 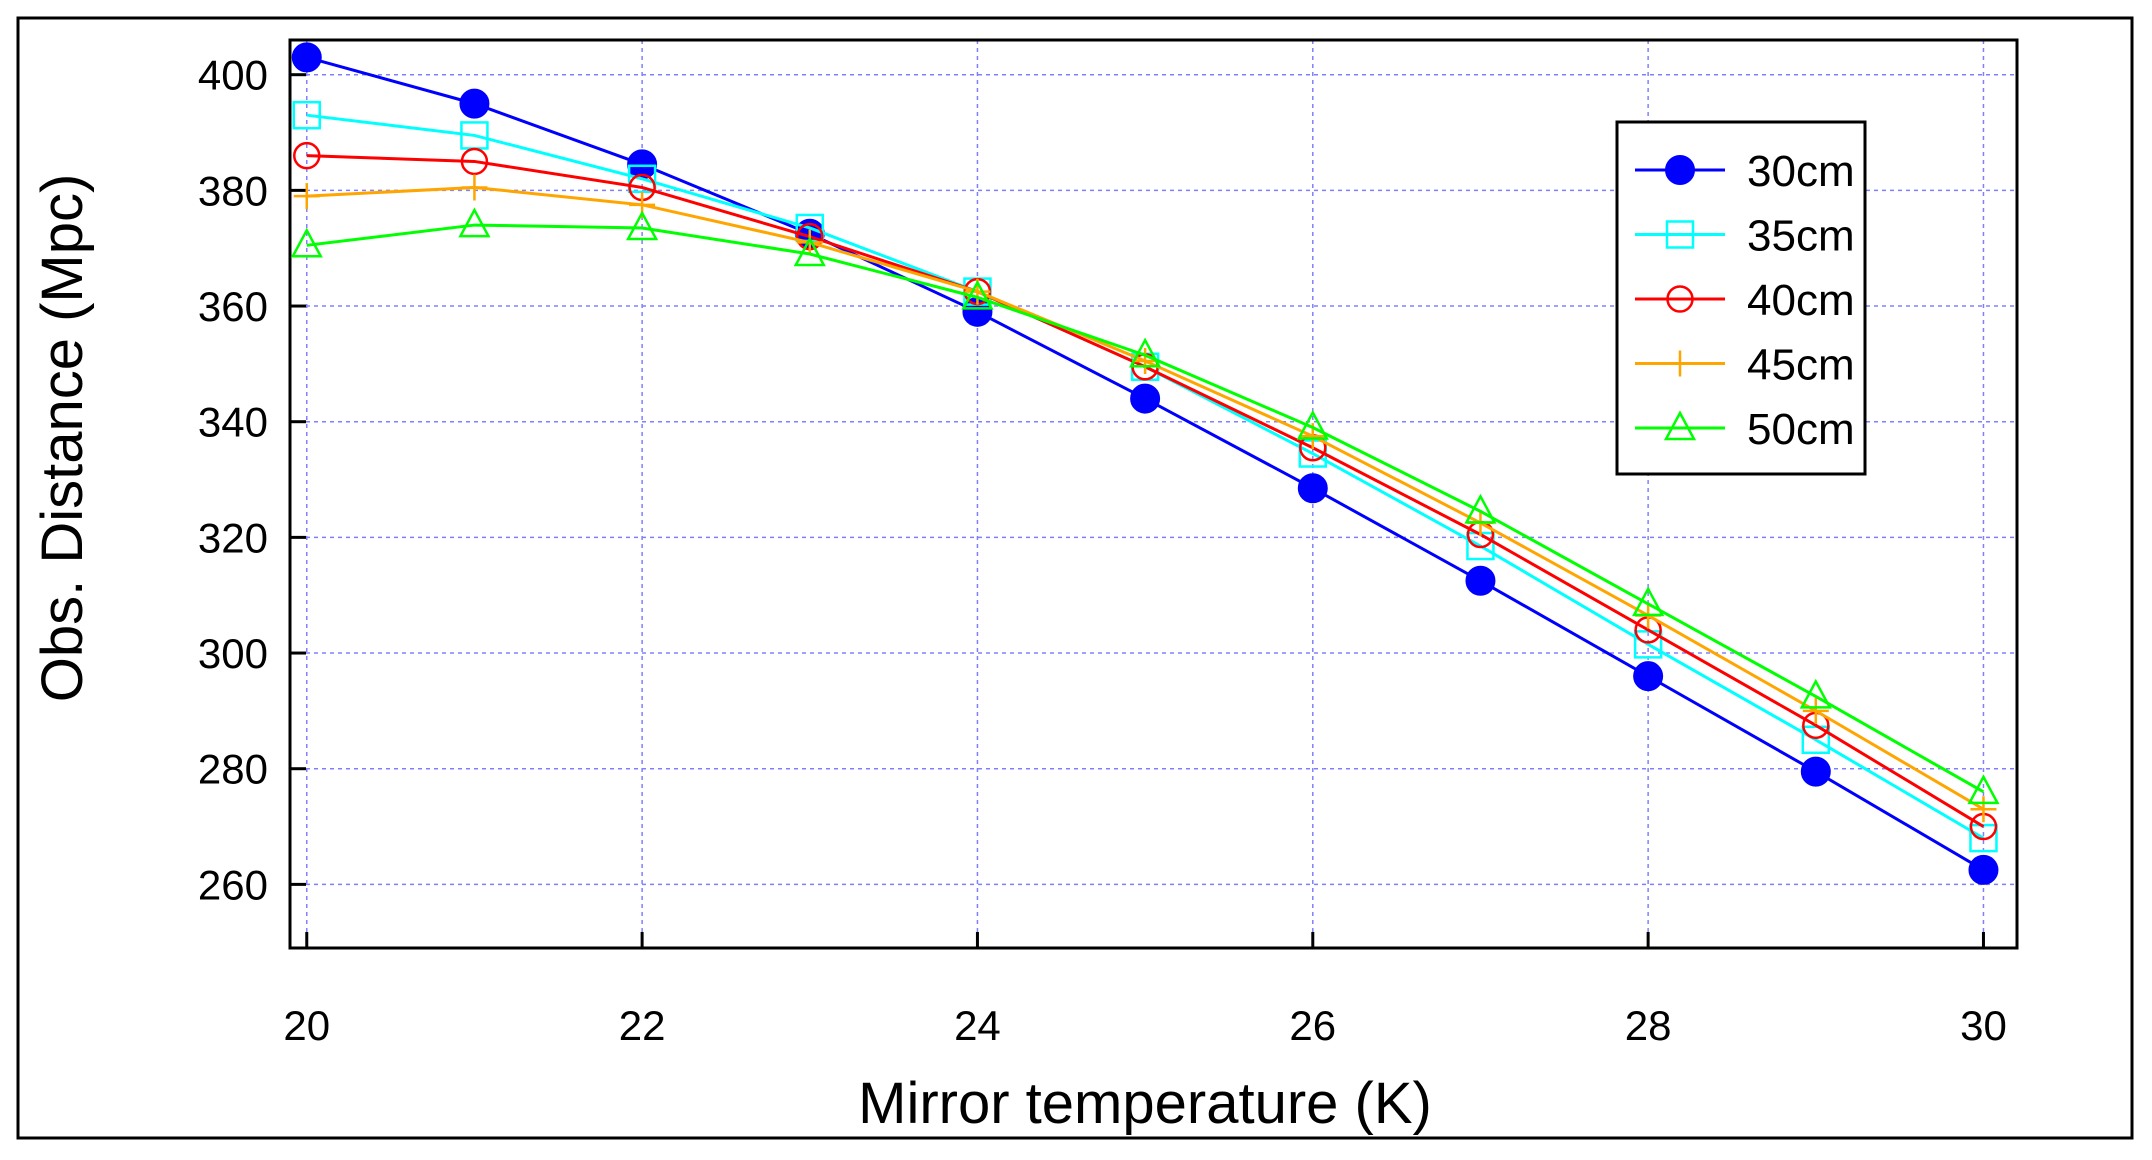 What do you see at coordinates (233, 422) in the screenshot?
I see `y-tick-label: 340` at bounding box center [233, 422].